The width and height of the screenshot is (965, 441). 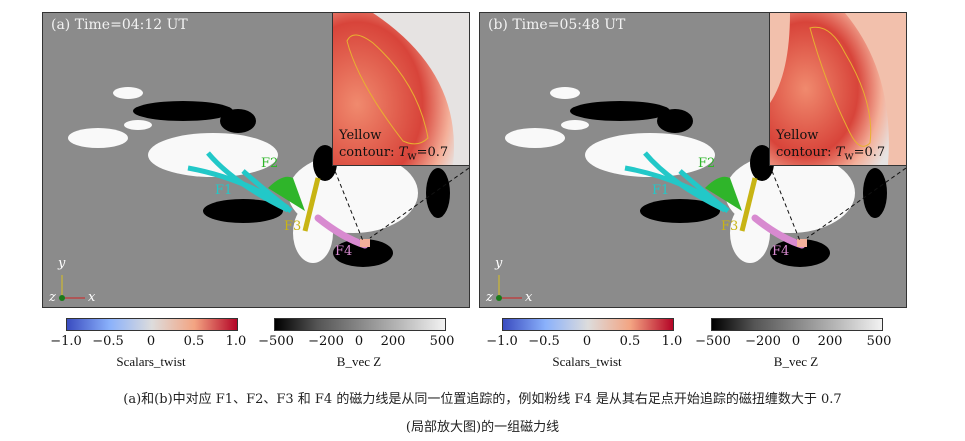 What do you see at coordinates (119, 25) in the screenshot?
I see `panel-title: (a) Time=04:12 UT` at bounding box center [119, 25].